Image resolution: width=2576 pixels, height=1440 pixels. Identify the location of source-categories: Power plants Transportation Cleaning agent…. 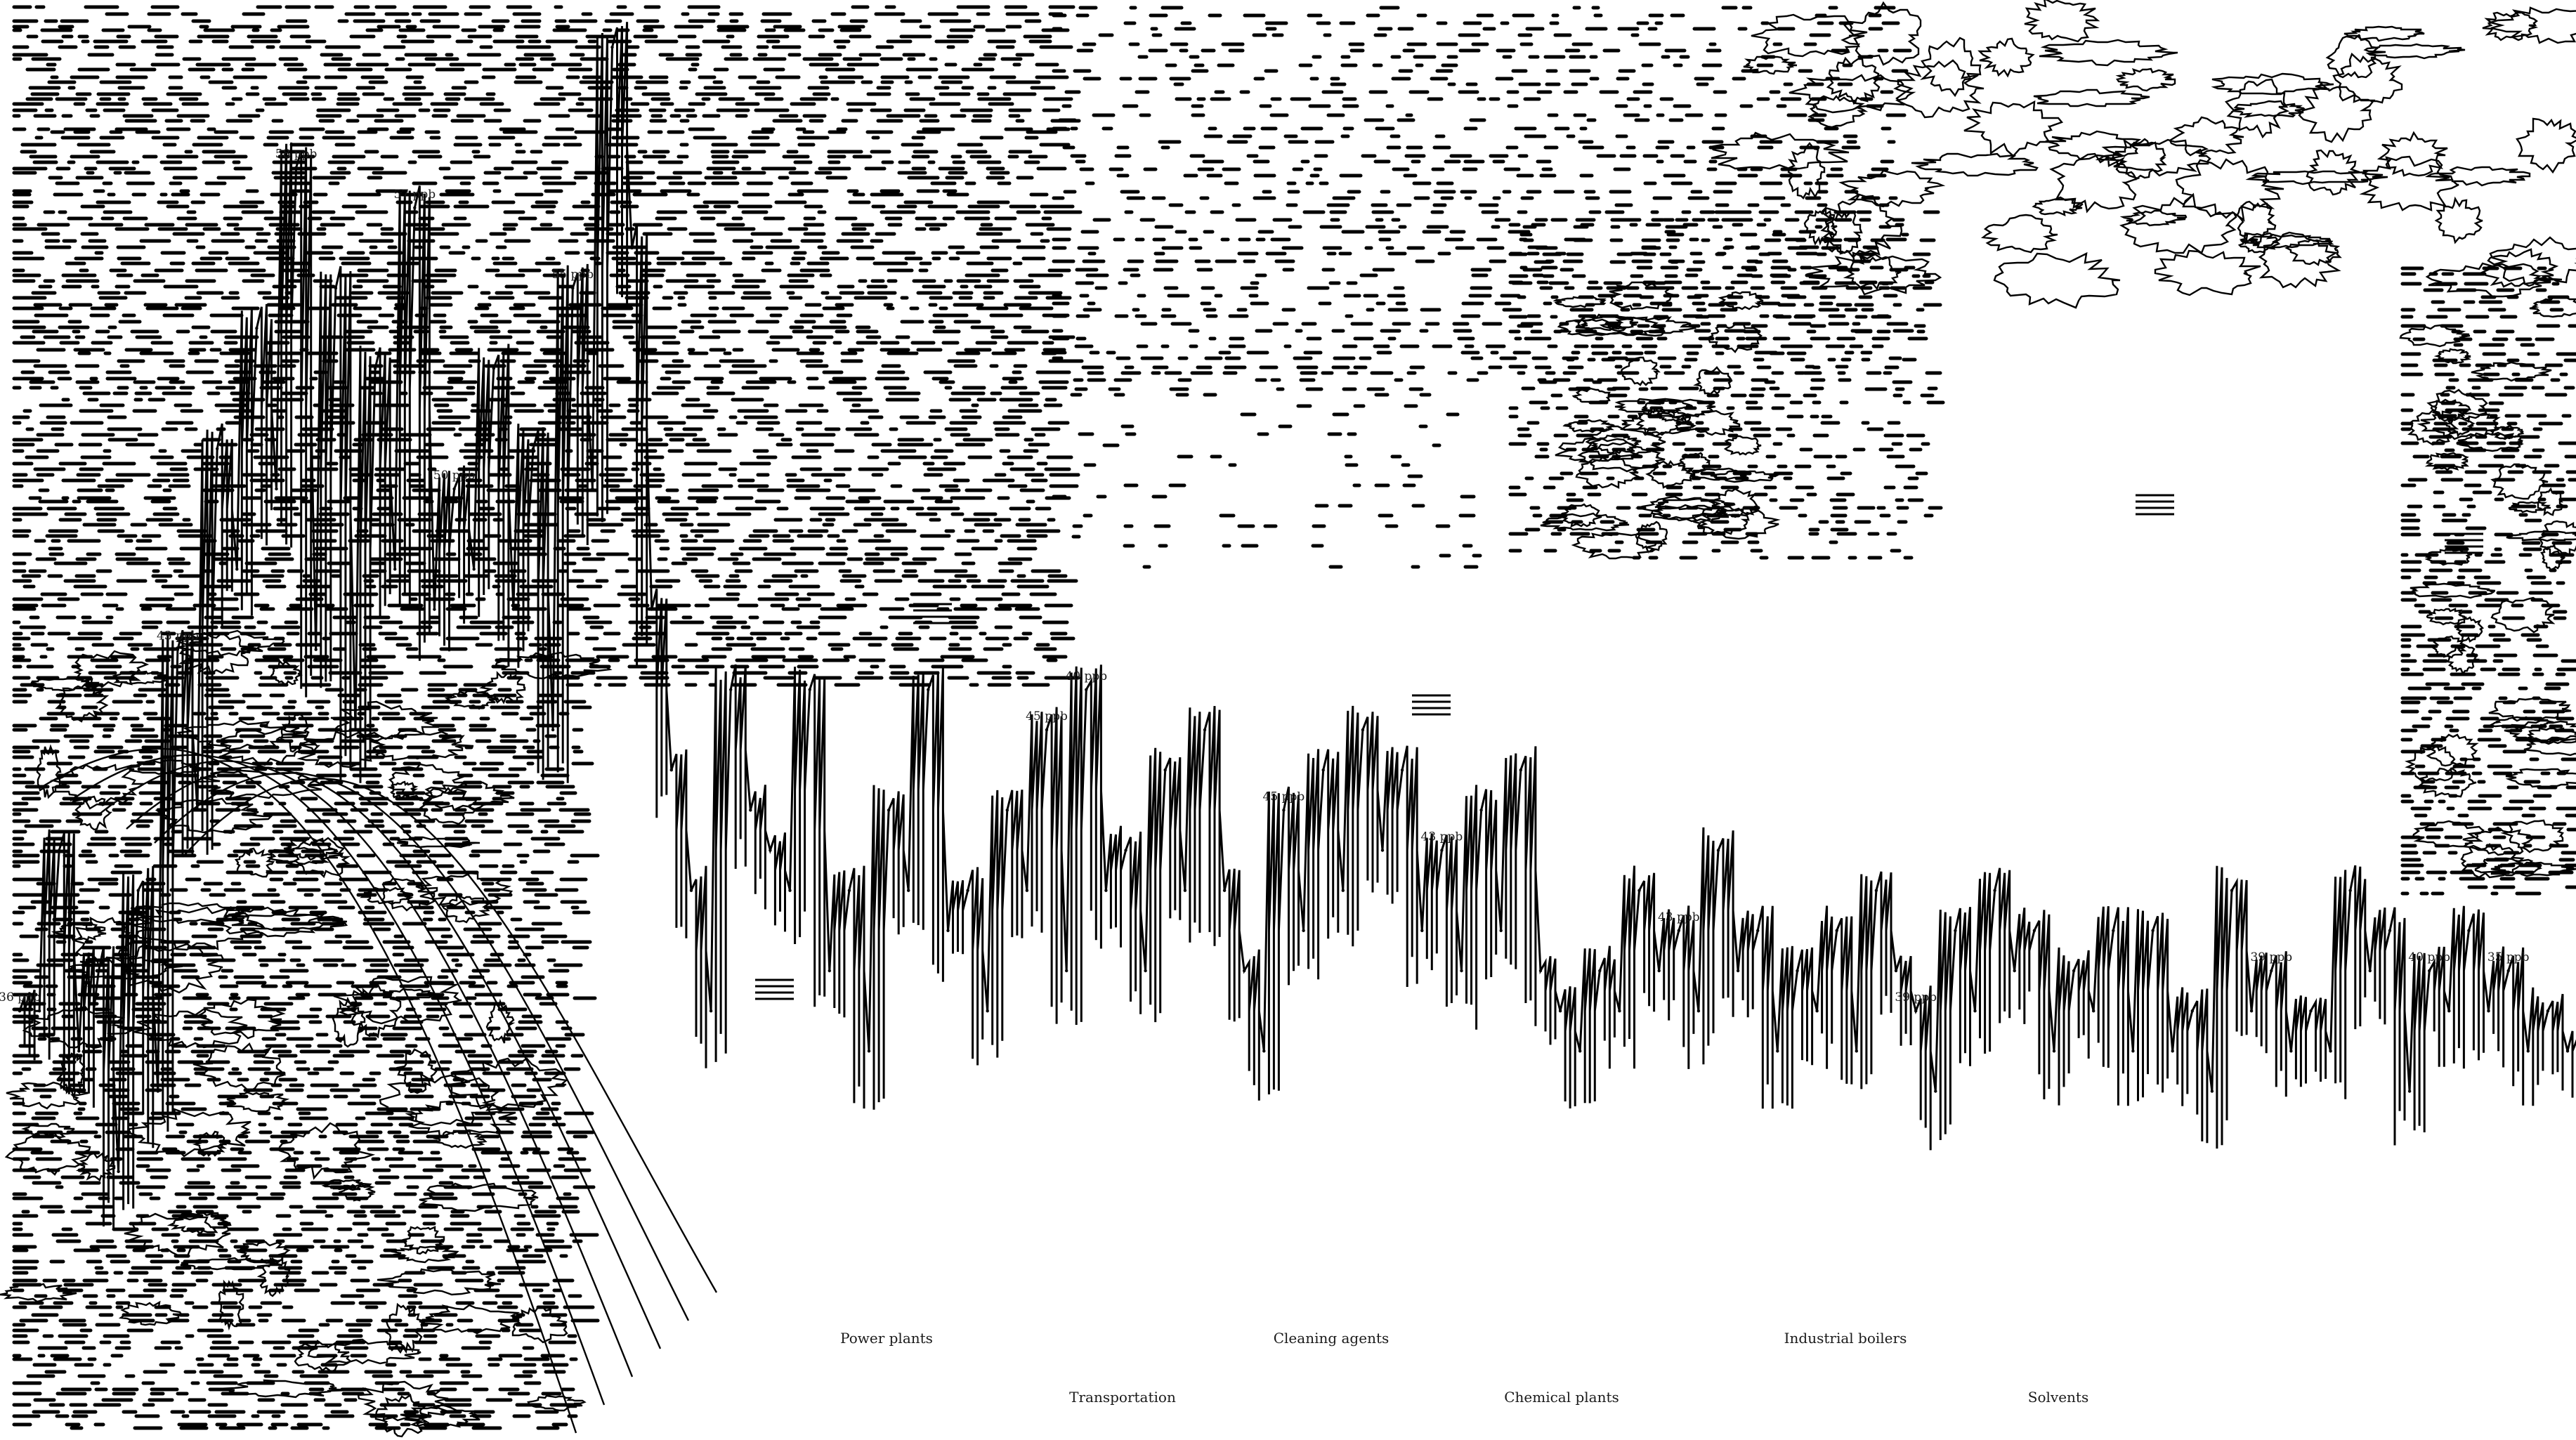
(1464, 1368).